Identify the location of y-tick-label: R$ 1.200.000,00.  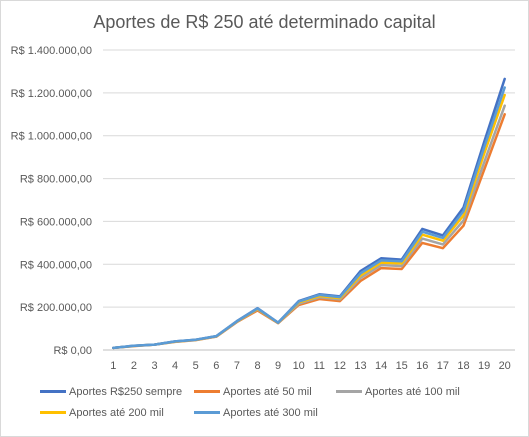
(51, 94).